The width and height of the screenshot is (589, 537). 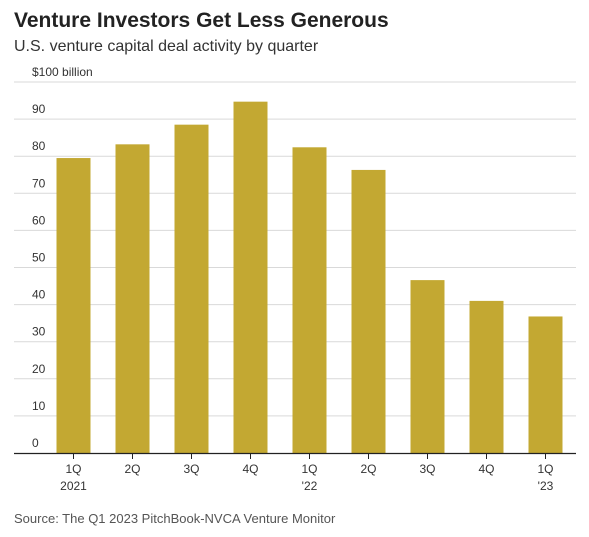 What do you see at coordinates (39, 332) in the screenshot?
I see `y-tick-label: 30` at bounding box center [39, 332].